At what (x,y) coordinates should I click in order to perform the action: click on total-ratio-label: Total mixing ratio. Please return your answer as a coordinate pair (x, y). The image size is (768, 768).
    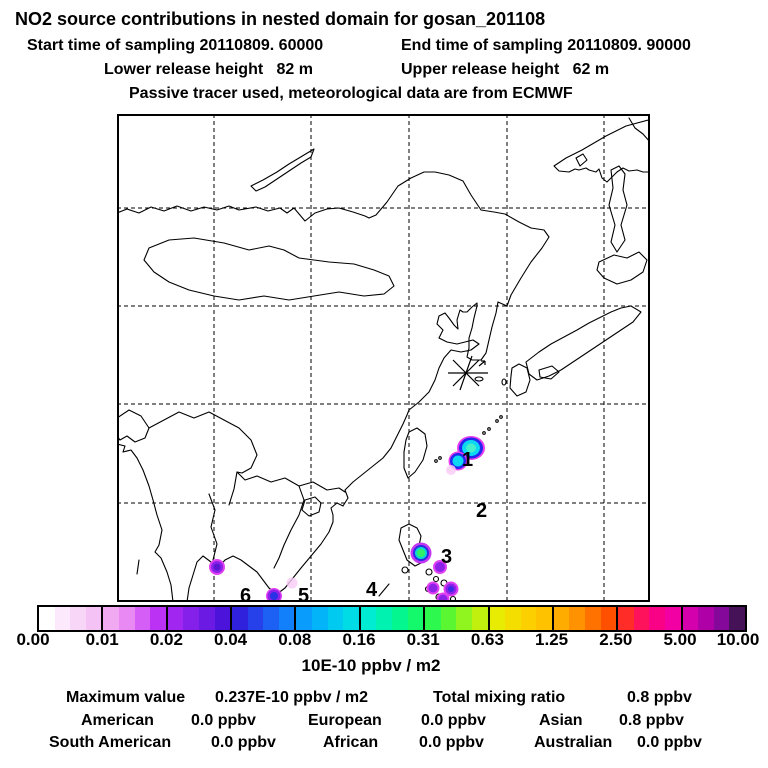
    Looking at the image, I should click on (499, 697).